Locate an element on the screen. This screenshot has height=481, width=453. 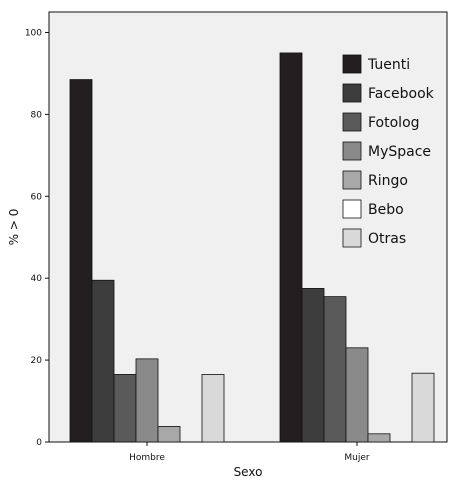
bar-ringo-hombre is located at coordinates (169, 434).